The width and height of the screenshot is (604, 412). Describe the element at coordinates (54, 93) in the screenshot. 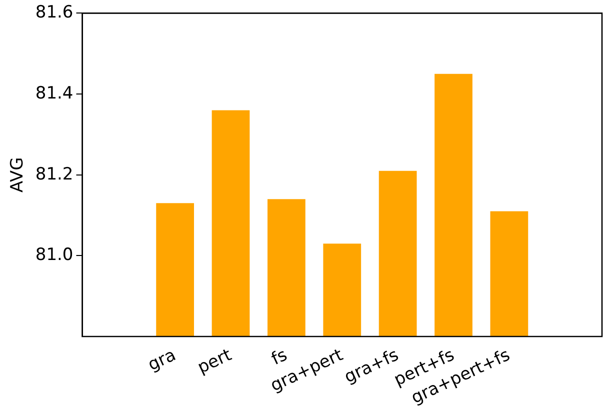

I see `y-tick-label: 81.4` at that location.